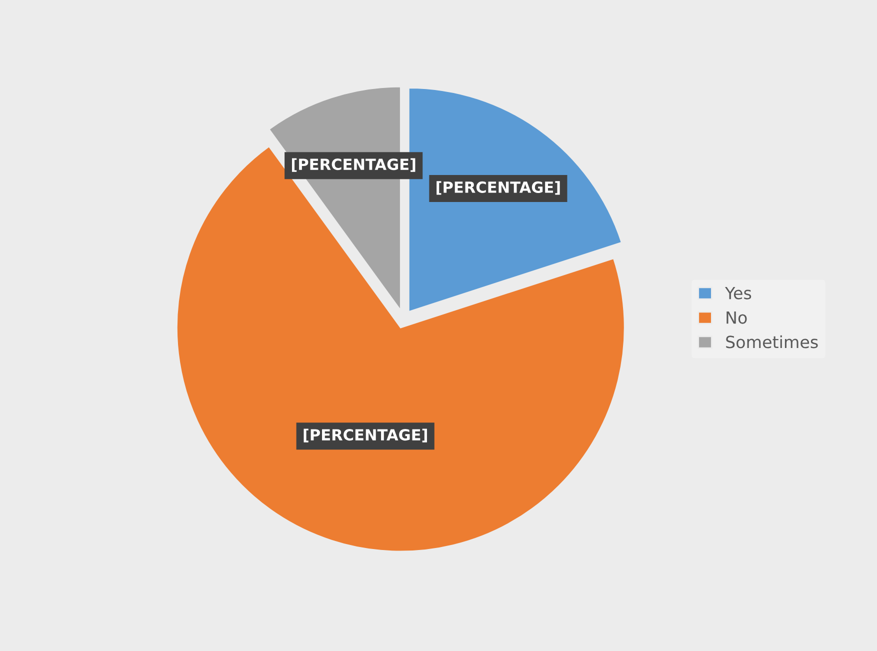  Describe the element at coordinates (738, 293) in the screenshot. I see `legend-label: Yes` at that location.